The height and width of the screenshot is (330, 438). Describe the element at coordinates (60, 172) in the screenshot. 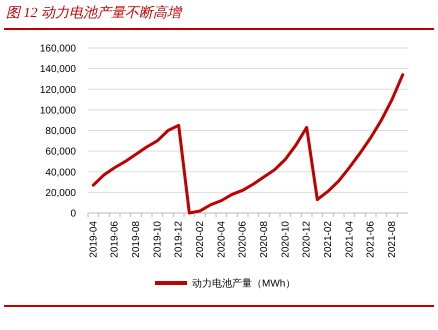

I see `y-tick-label: 40,000` at that location.